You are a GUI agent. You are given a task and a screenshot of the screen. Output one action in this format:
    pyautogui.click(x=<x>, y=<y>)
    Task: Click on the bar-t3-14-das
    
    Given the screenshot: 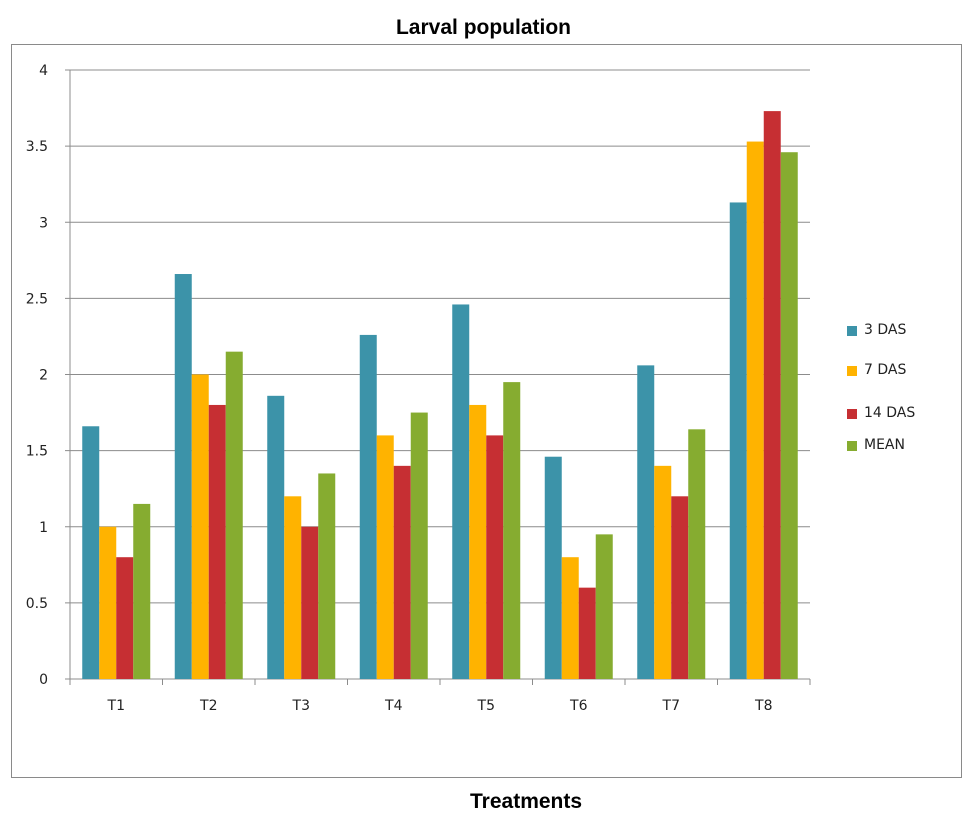 What is the action you would take?
    pyautogui.click(x=310, y=602)
    